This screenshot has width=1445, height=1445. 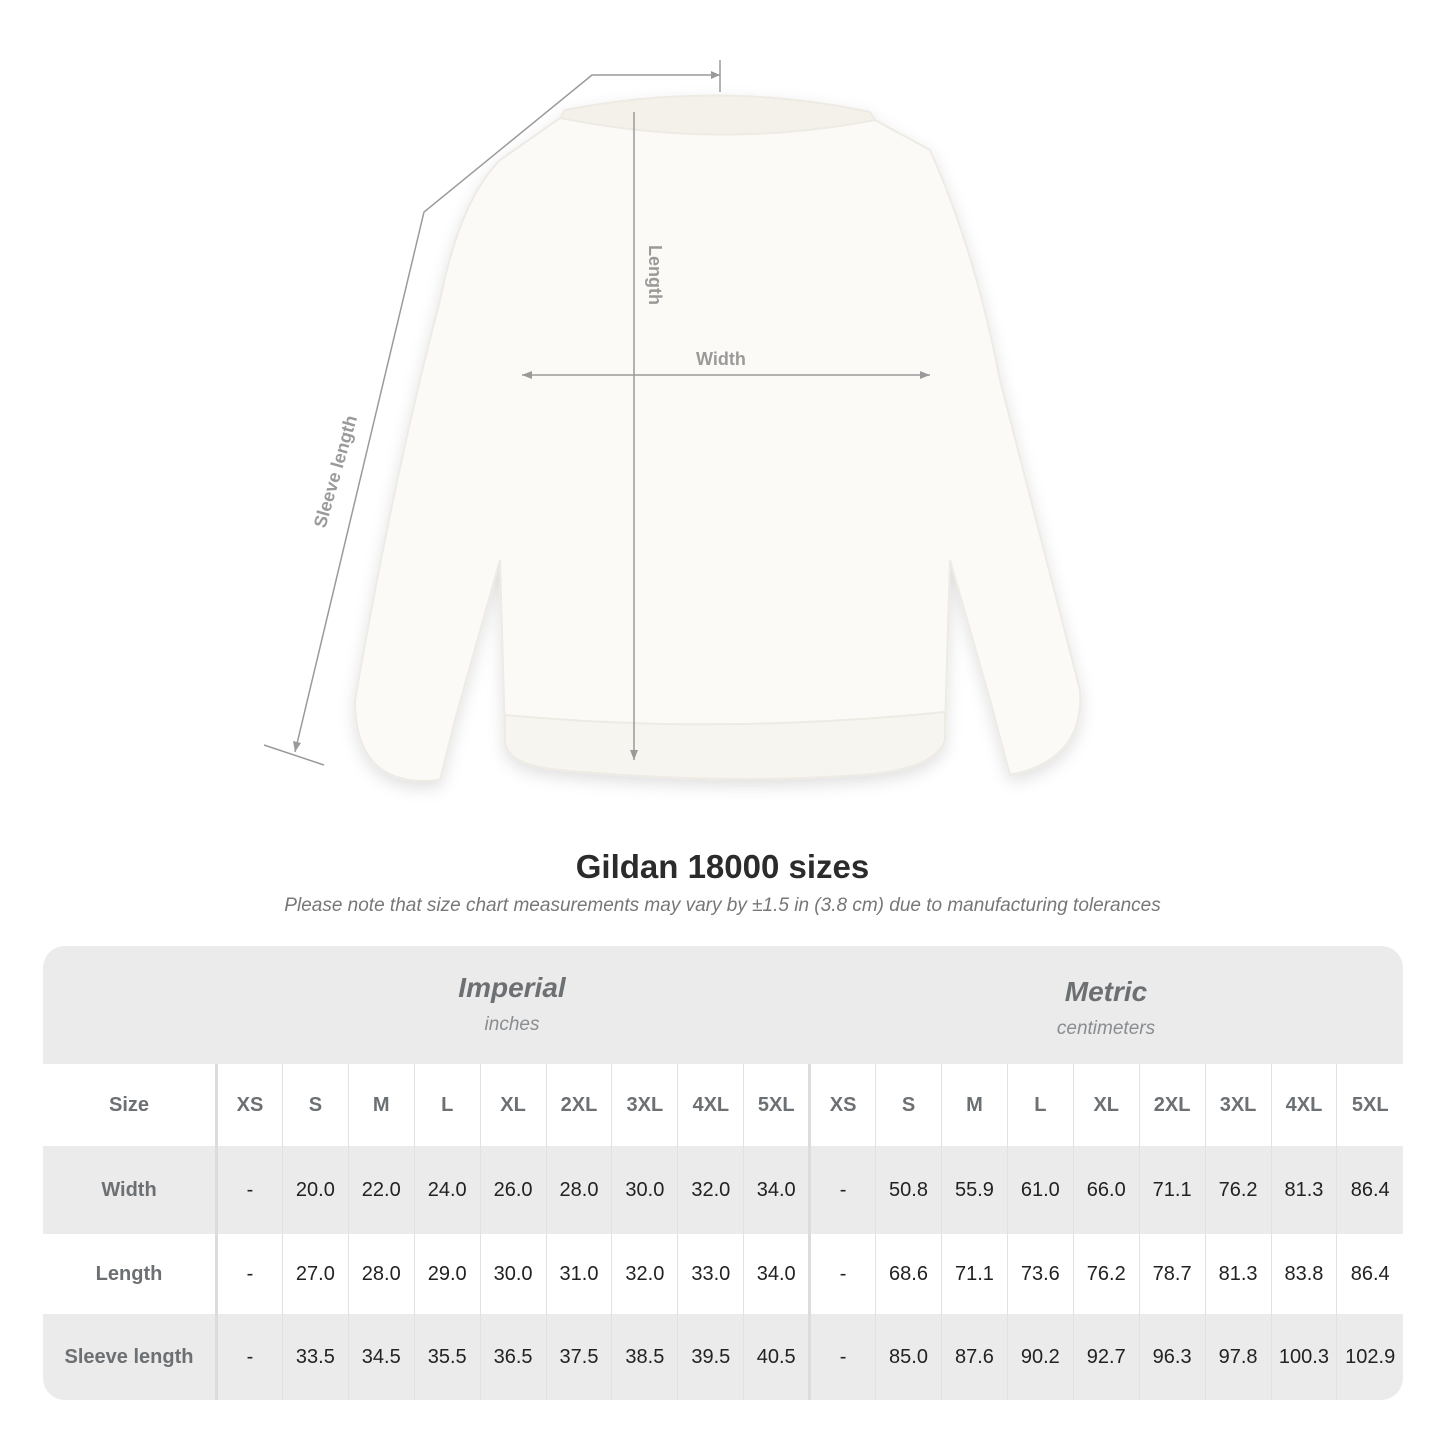 I want to click on metric-value: 73.6, so click(x=1040, y=1274).